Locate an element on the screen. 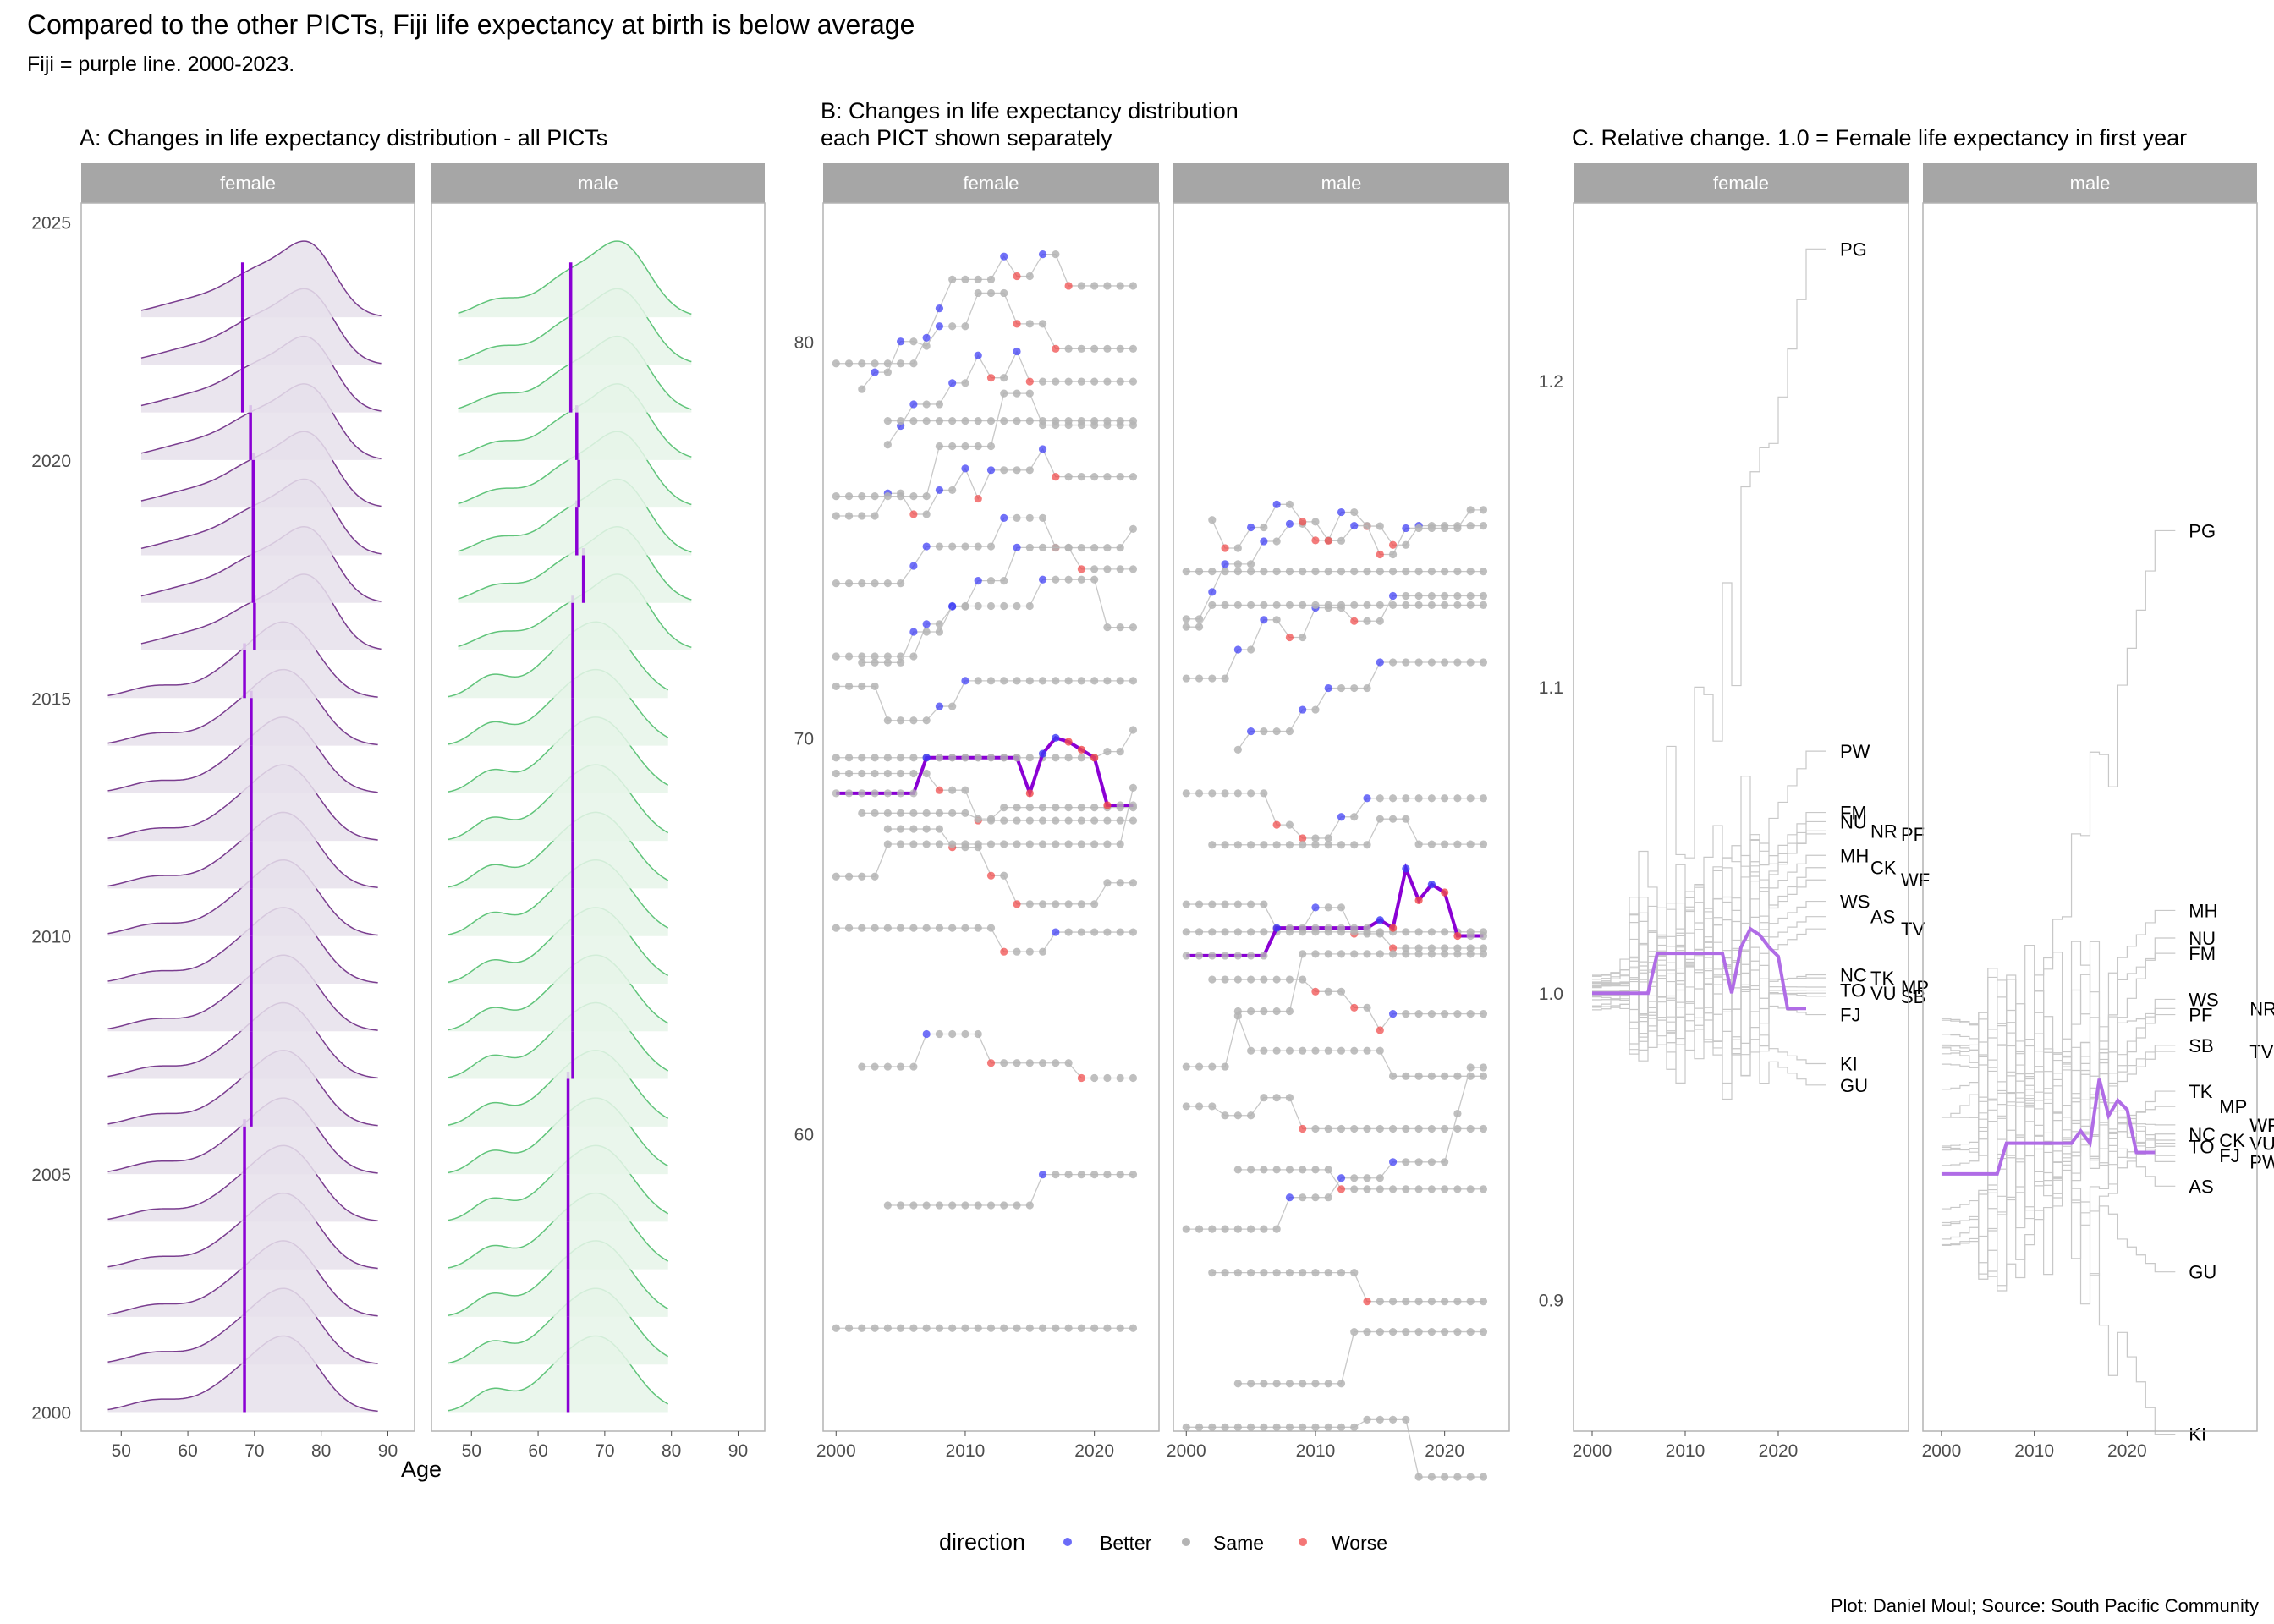 The width and height of the screenshot is (2274, 1624). panel-c-x-tick-label: 2020 is located at coordinates (1779, 1451).